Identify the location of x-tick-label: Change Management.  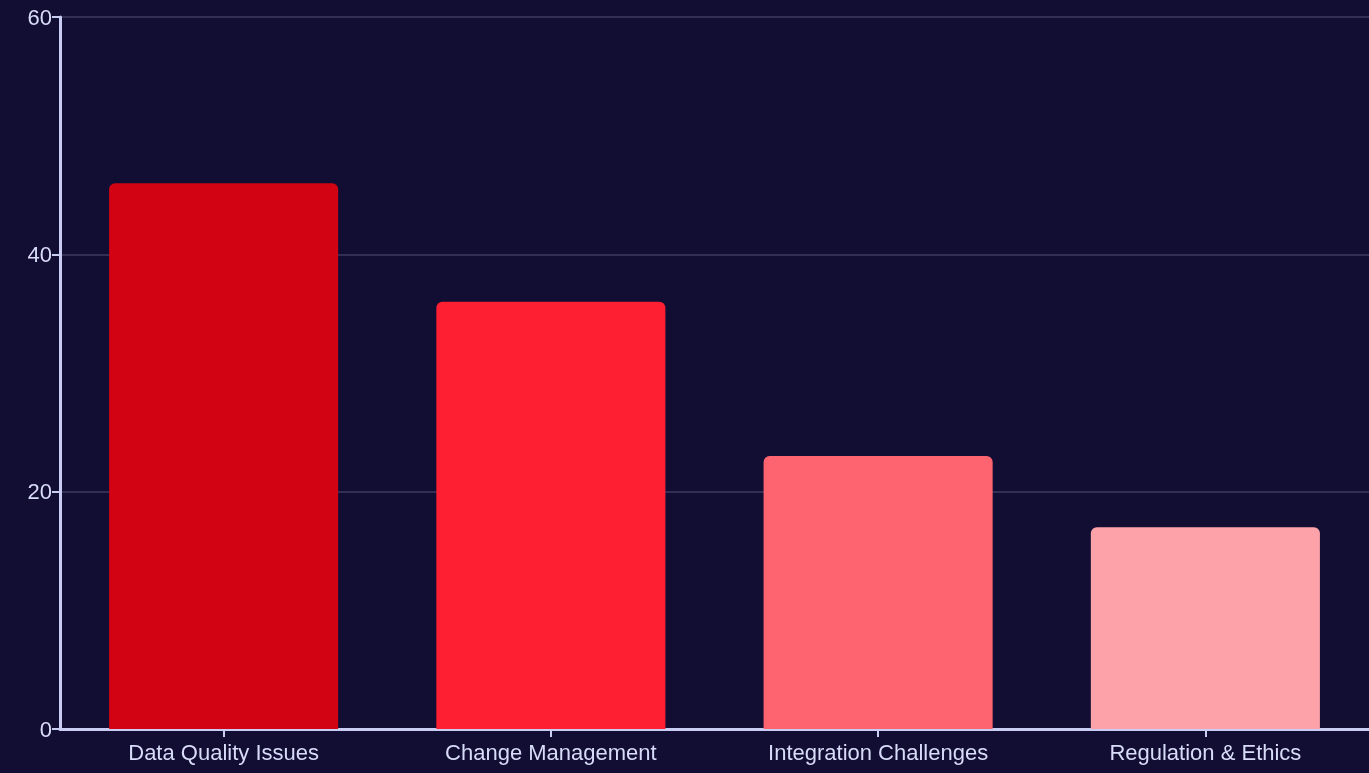
(551, 752).